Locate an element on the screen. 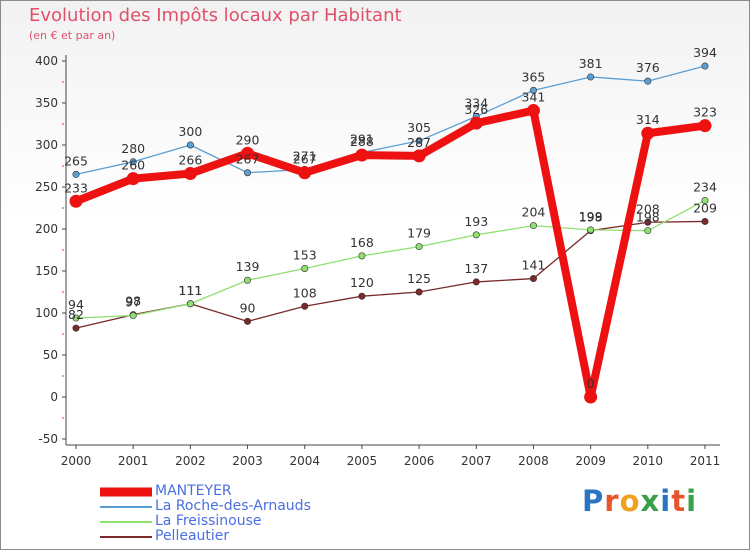 This screenshot has height=550, width=750. logo-letter: x is located at coordinates (650, 501).